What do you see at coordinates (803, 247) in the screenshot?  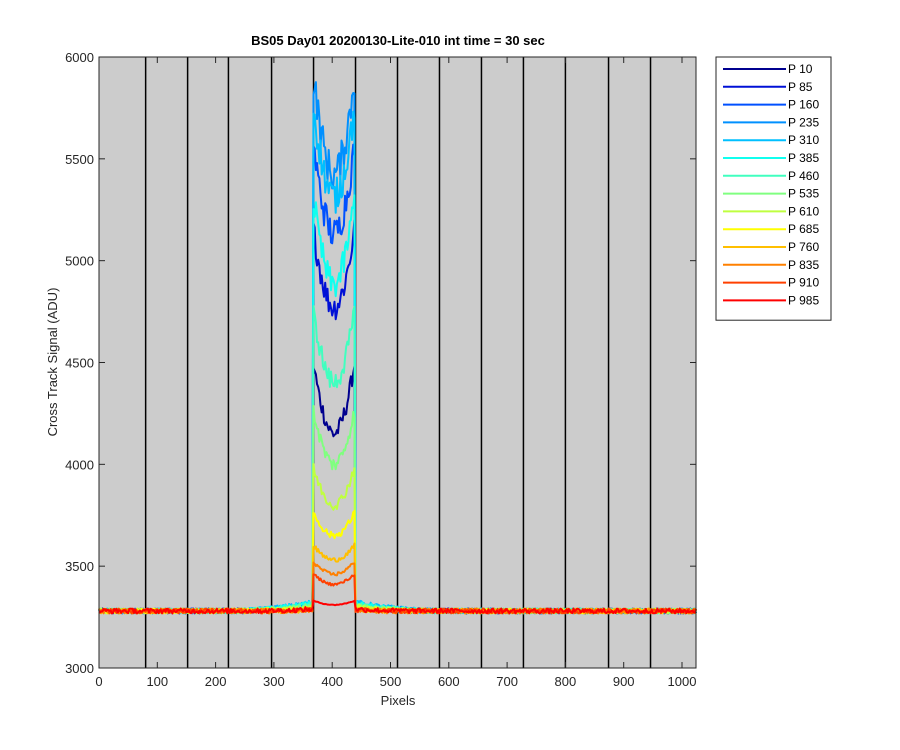 I see `legend-entry: P 760` at bounding box center [803, 247].